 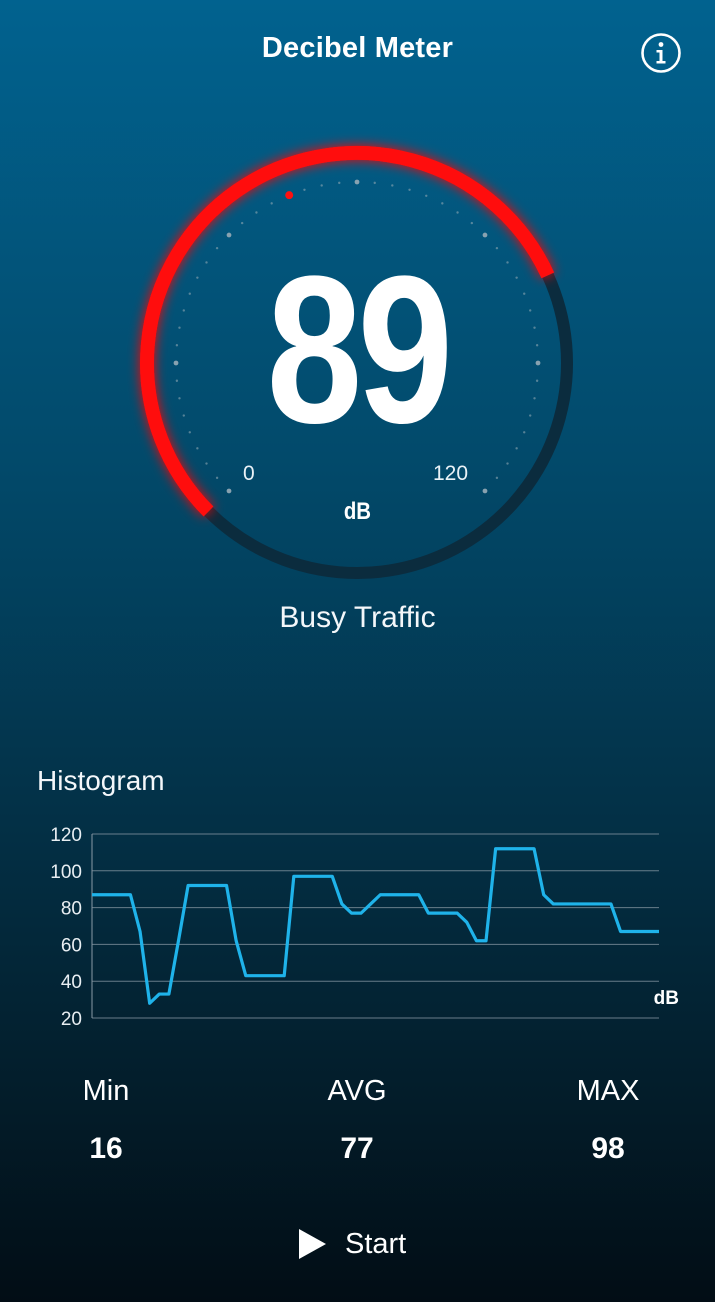 What do you see at coordinates (66, 927) in the screenshot?
I see `histogram-y-ticks: 120 100 80 60 40 20` at bounding box center [66, 927].